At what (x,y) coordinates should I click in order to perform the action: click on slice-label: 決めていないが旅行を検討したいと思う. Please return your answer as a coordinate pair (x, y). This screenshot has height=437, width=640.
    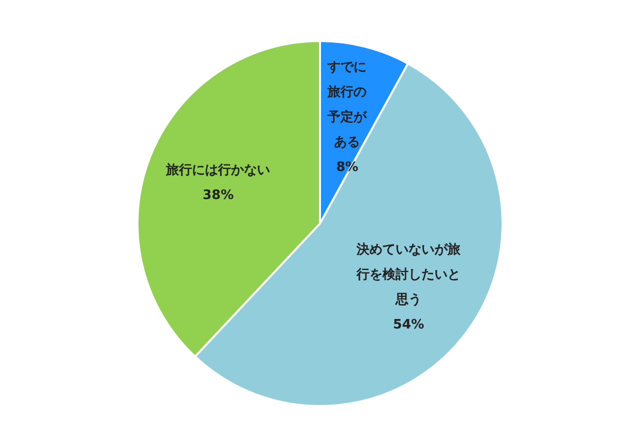
    Looking at the image, I should click on (409, 275).